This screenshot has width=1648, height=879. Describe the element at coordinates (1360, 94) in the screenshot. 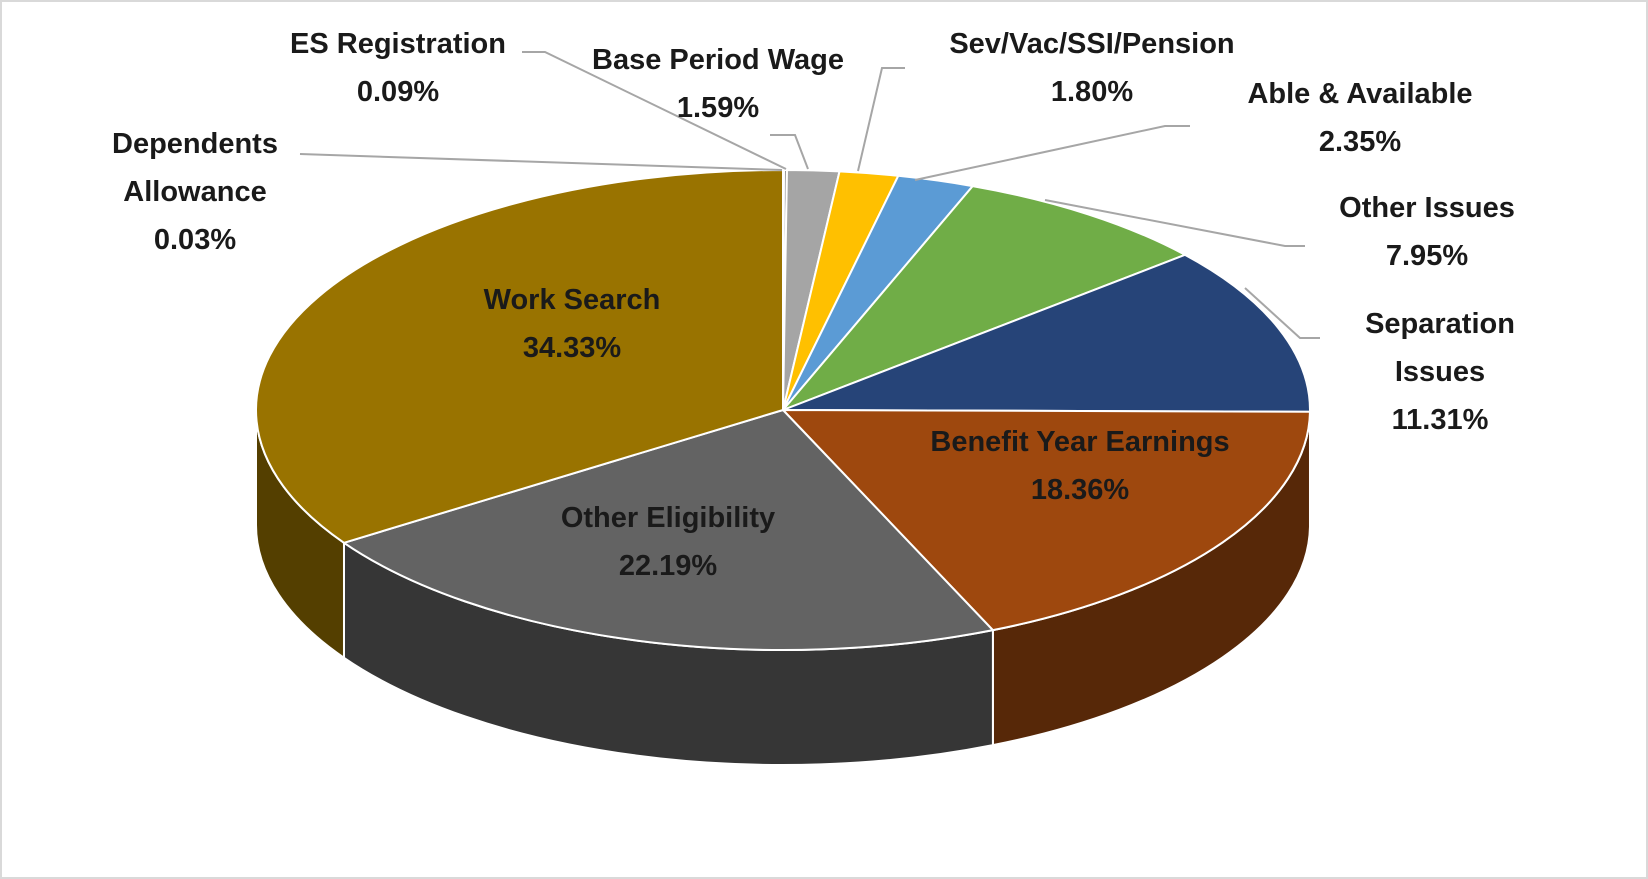

I see `category-label: Able & Available` at that location.